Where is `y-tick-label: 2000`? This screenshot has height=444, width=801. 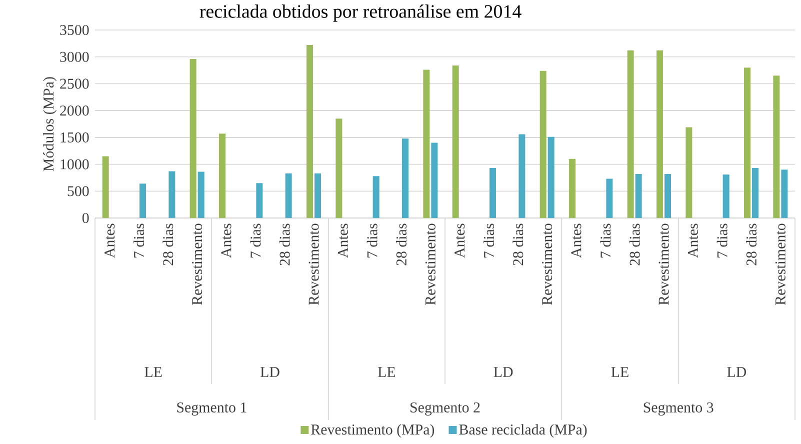 y-tick-label: 2000 is located at coordinates (74, 111).